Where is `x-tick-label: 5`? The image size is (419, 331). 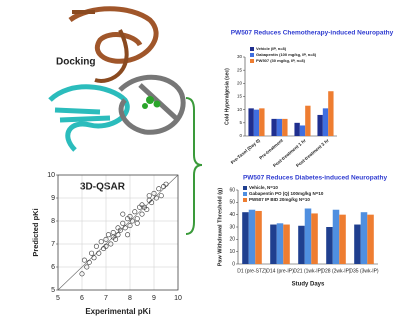
x-tick-label: 5 is located at coordinates (58, 298).